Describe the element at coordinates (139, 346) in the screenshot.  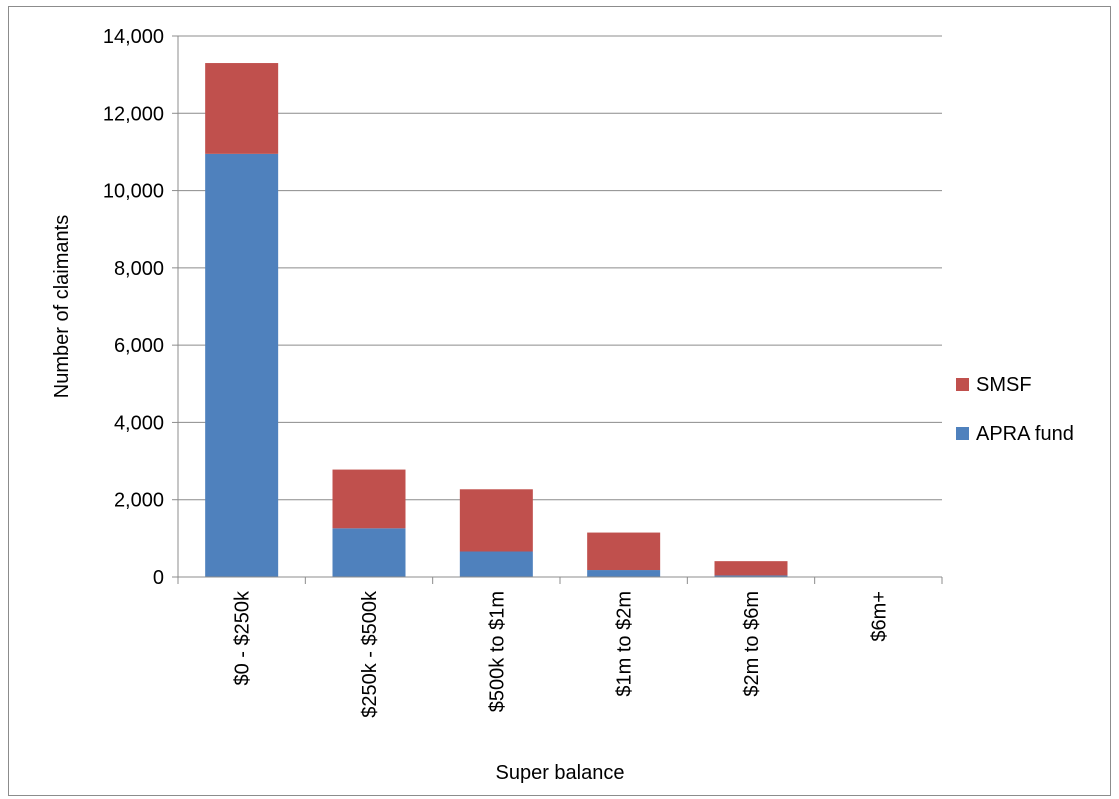
I see `y-tick-label: 6,000` at that location.